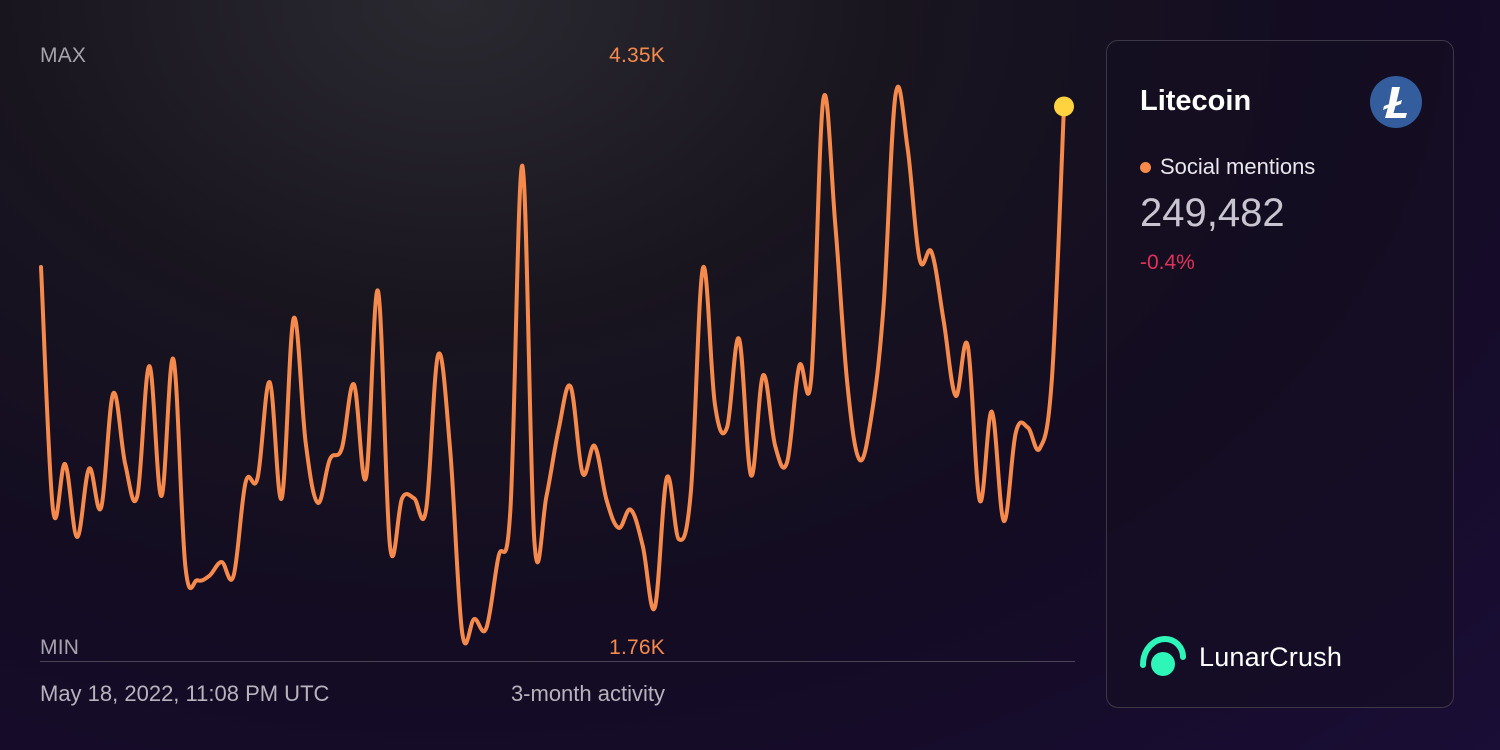 The width and height of the screenshot is (1500, 750). Describe the element at coordinates (1212, 213) in the screenshot. I see `metric-value: 249,482` at that location.